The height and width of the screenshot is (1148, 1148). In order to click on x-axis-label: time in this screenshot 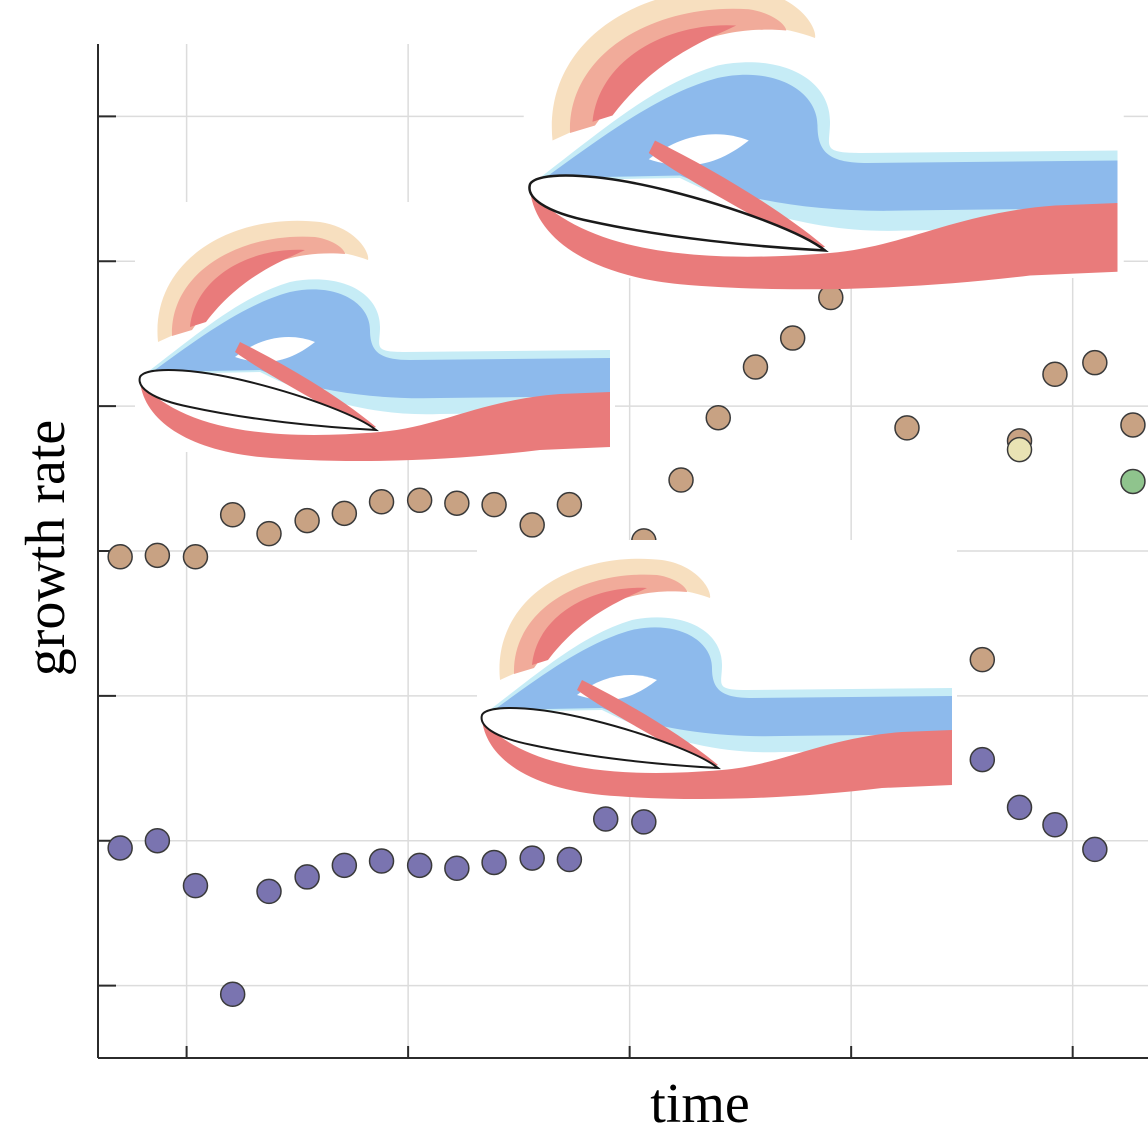, I will do `click(700, 1104)`.